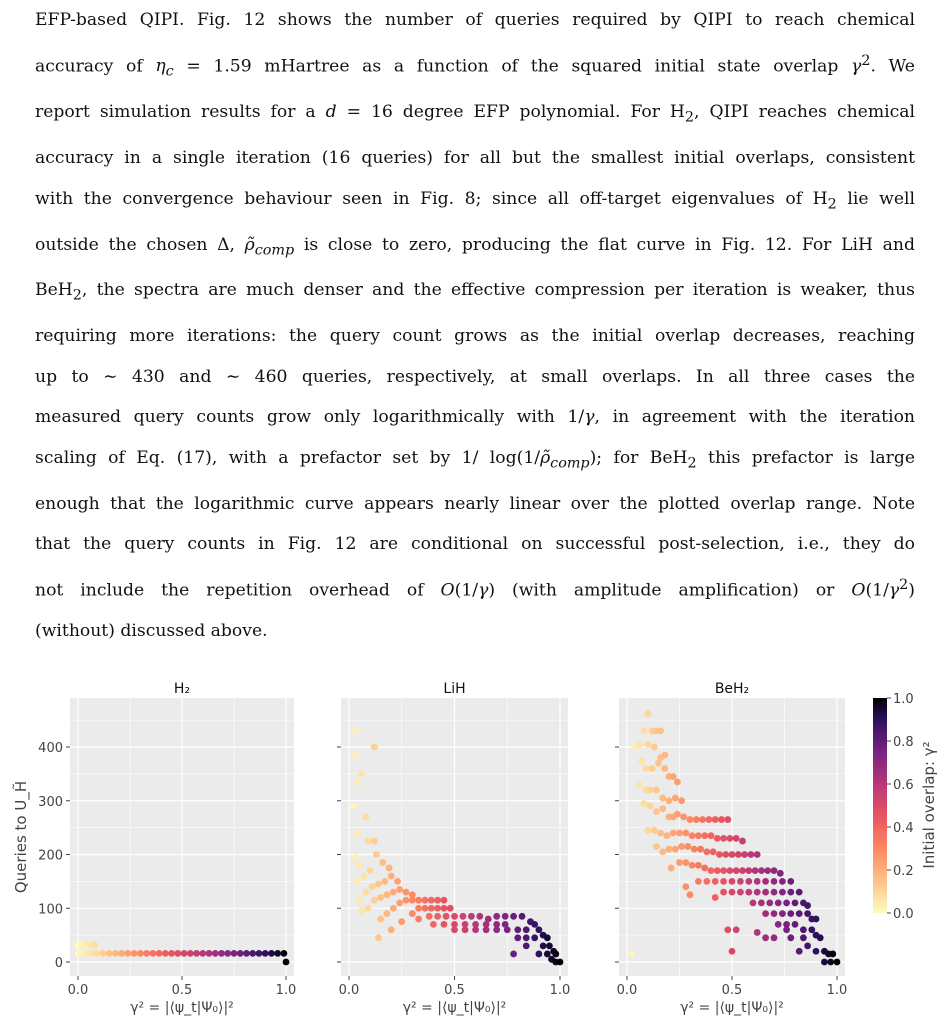  I want to click on scatter-points, so click(734, 838).